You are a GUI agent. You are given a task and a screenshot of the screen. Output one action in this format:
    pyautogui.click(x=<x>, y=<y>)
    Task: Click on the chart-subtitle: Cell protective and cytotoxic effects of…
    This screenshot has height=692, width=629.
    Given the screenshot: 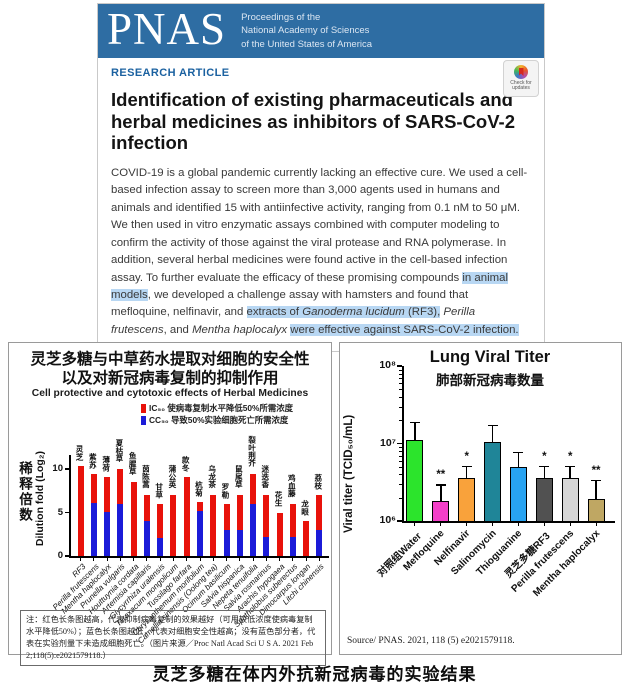 What is the action you would take?
    pyautogui.click(x=170, y=393)
    